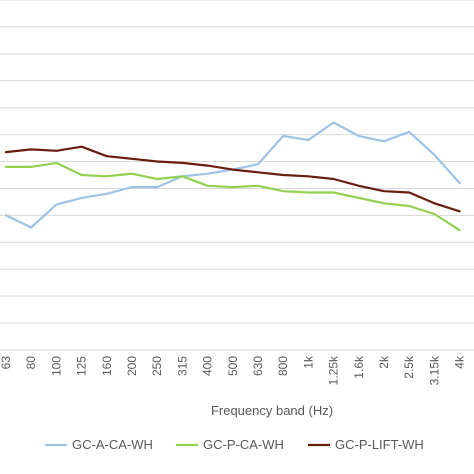 The width and height of the screenshot is (474, 474). Describe the element at coordinates (208, 366) in the screenshot. I see `x-tick-label: 400` at that location.